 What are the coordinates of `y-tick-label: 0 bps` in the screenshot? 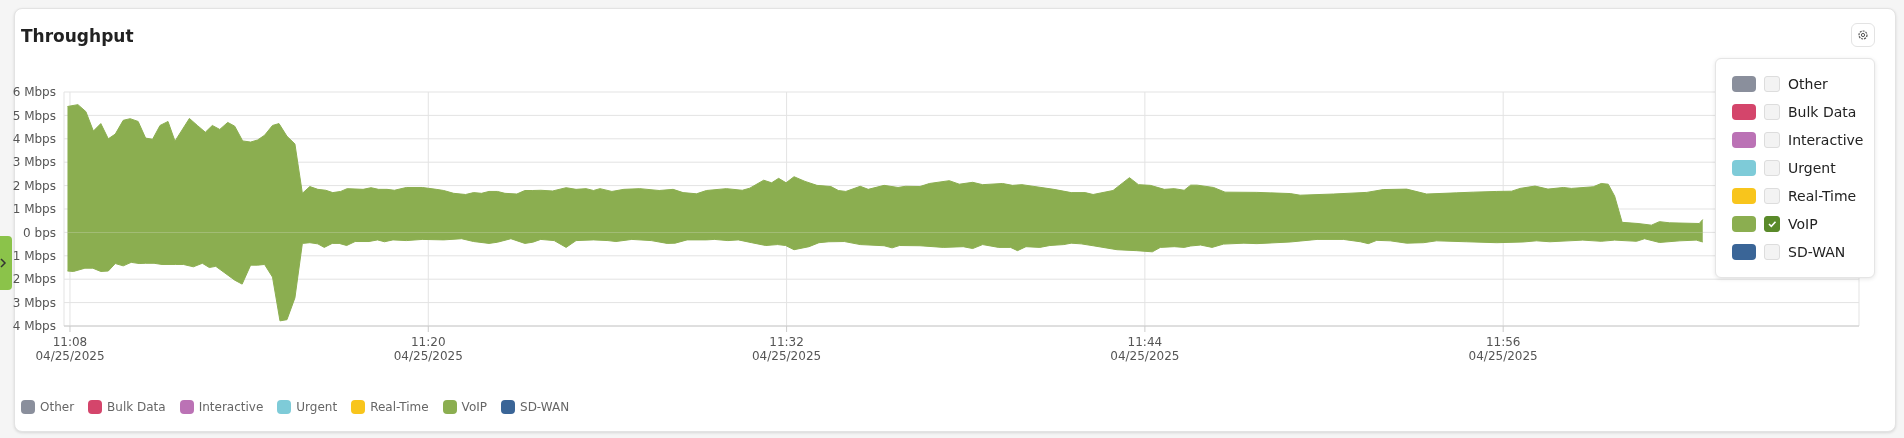 It's located at (39, 232).